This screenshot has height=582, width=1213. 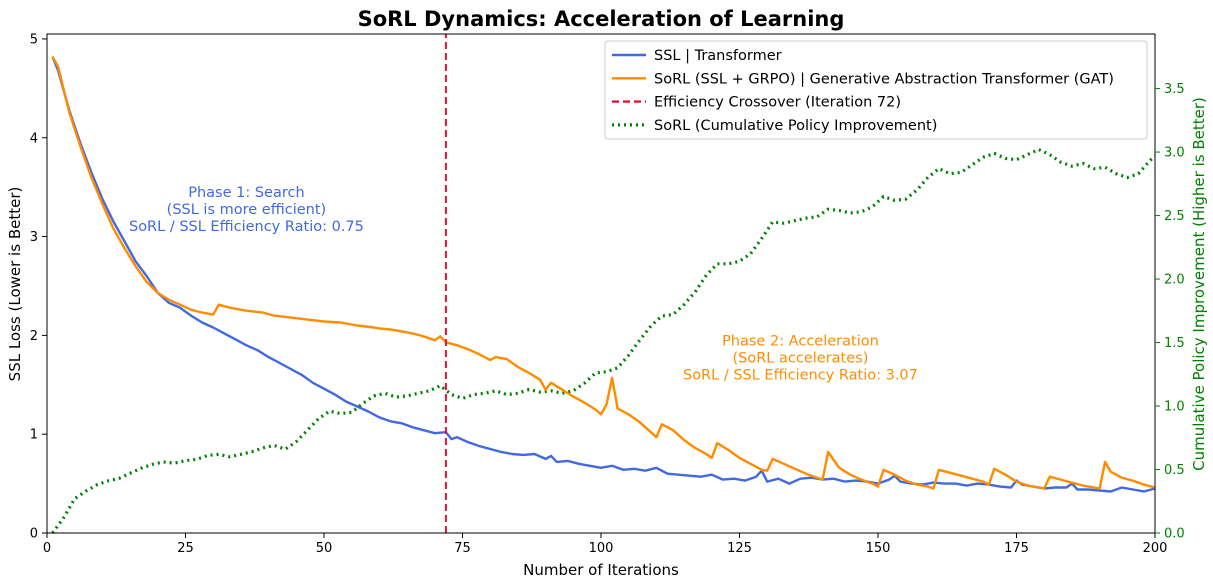 I want to click on y-tick-label-left: 5, so click(x=34, y=39).